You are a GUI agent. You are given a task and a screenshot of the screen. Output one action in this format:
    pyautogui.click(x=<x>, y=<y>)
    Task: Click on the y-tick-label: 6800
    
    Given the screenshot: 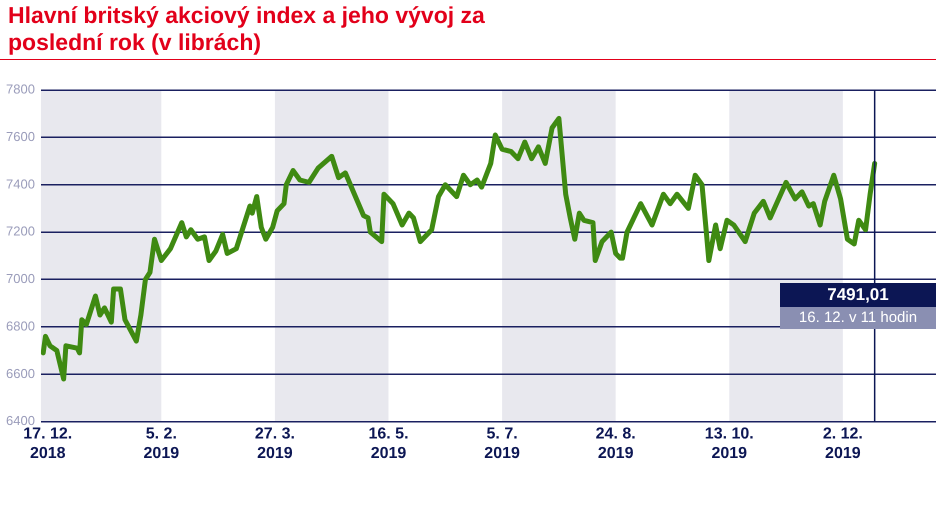 What is the action you would take?
    pyautogui.click(x=20, y=326)
    